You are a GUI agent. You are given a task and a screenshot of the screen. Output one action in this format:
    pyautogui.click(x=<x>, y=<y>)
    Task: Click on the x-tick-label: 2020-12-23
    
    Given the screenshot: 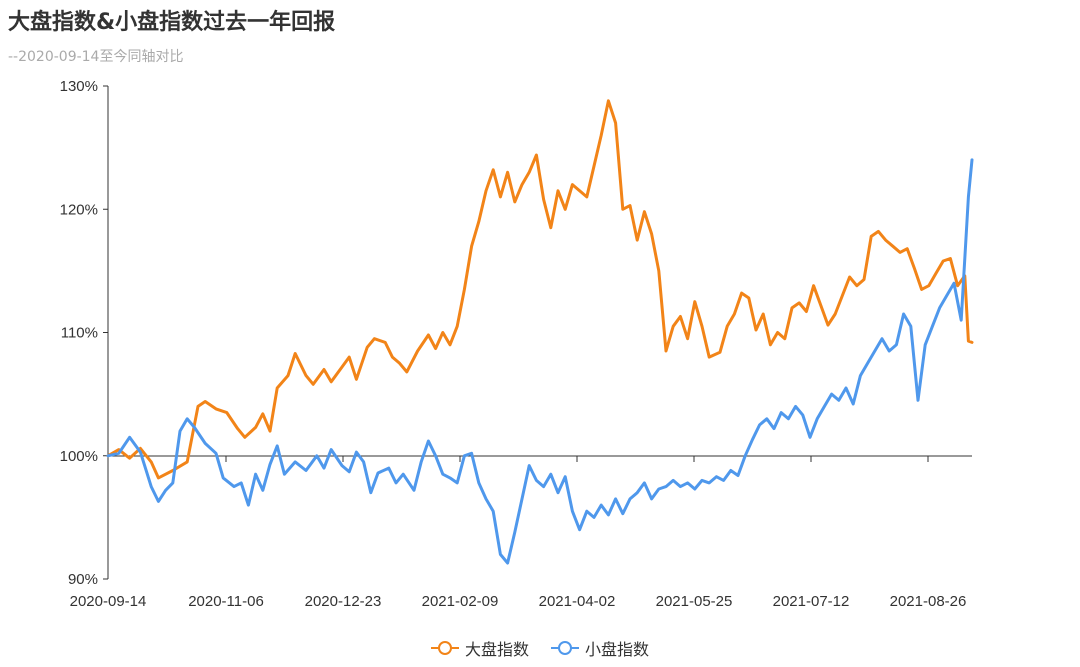 What is the action you would take?
    pyautogui.click(x=343, y=601)
    